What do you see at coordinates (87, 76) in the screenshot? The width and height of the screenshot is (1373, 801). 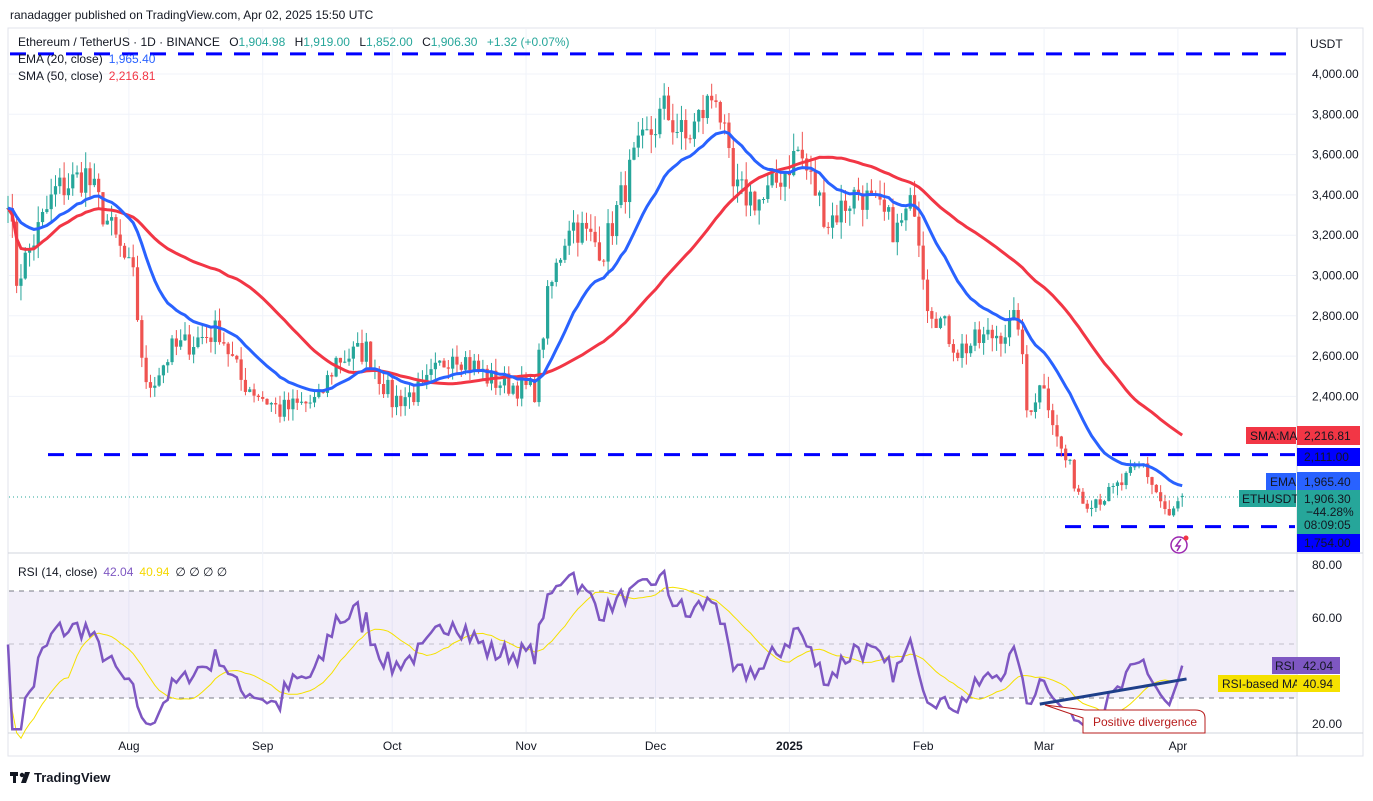 I see `svg-text:SMA (50, close)2,216.81: SMA (50, close) 2,216.81` at bounding box center [87, 76].